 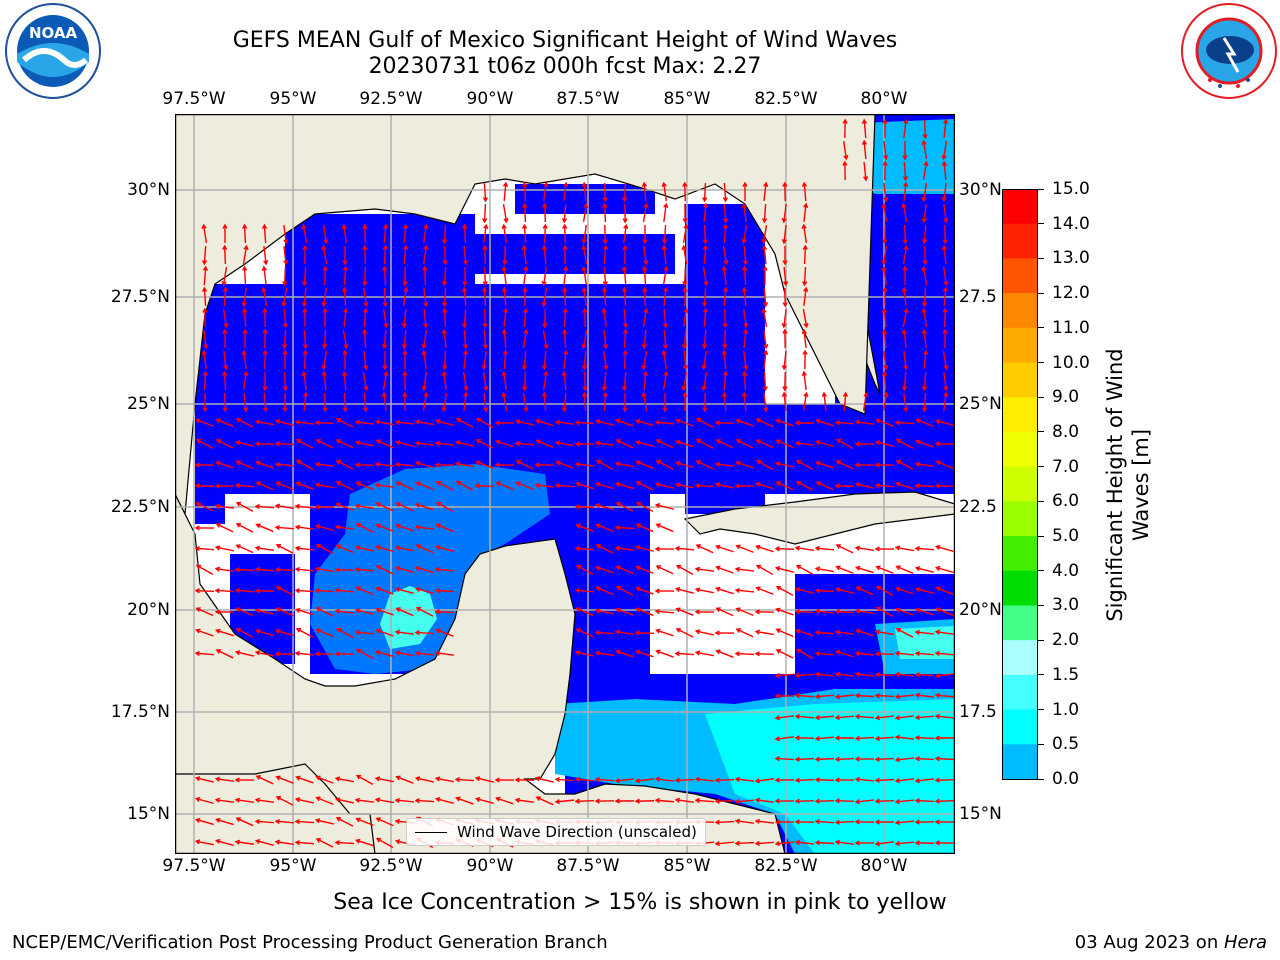 What do you see at coordinates (148, 610) in the screenshot?
I see `lat-tick-label-left: 20°N` at bounding box center [148, 610].